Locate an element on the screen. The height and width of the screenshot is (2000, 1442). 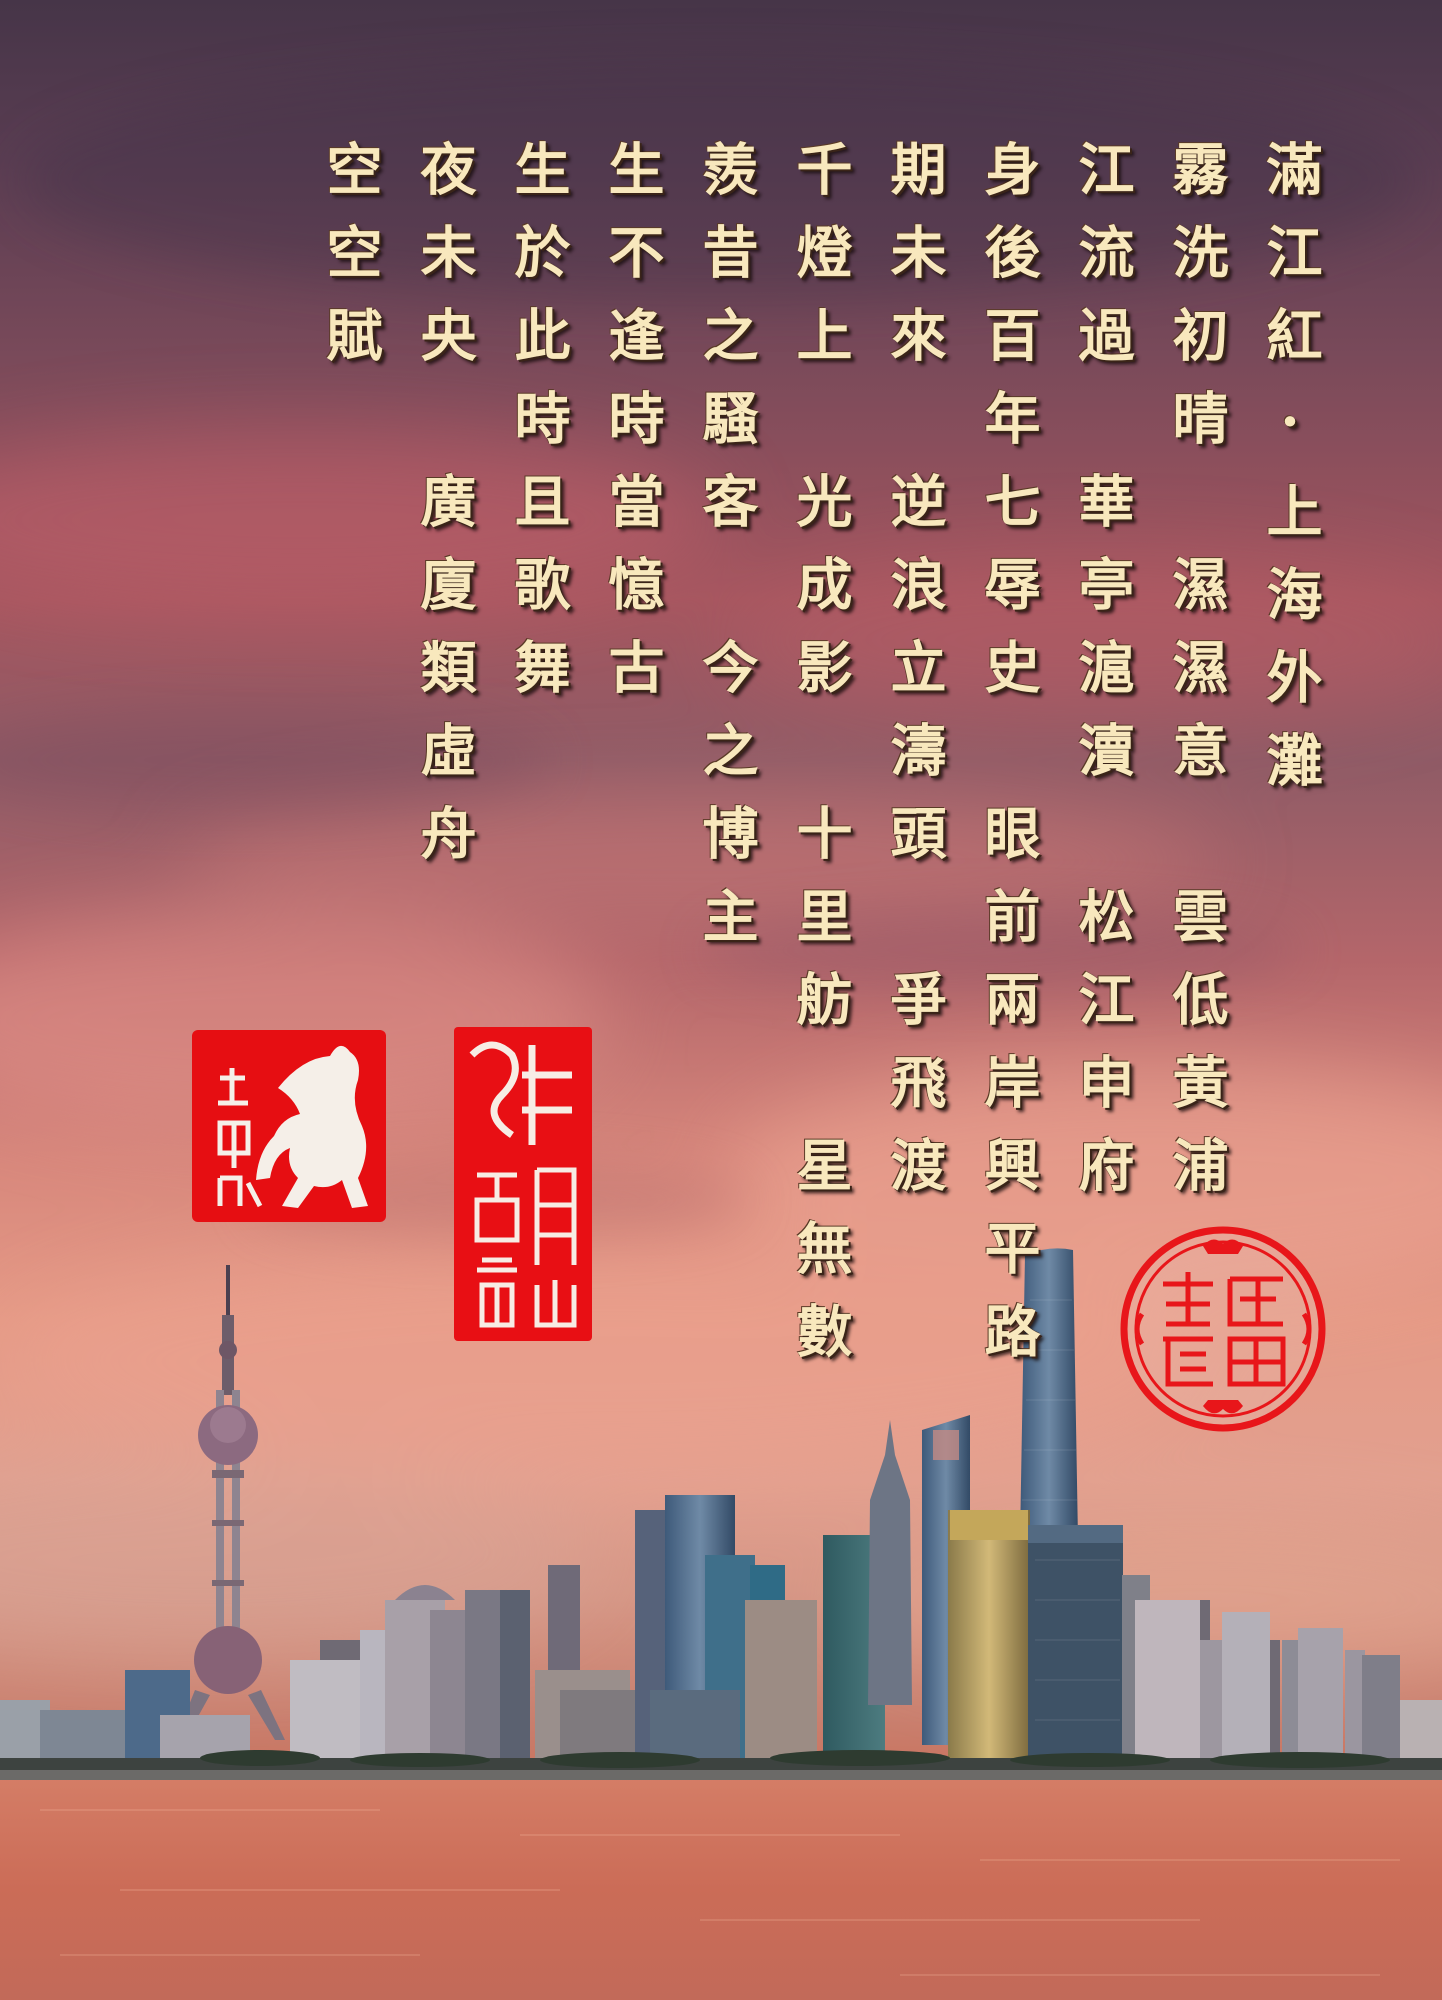
poem-column-11: 空空賦 is located at coordinates (350, 264).